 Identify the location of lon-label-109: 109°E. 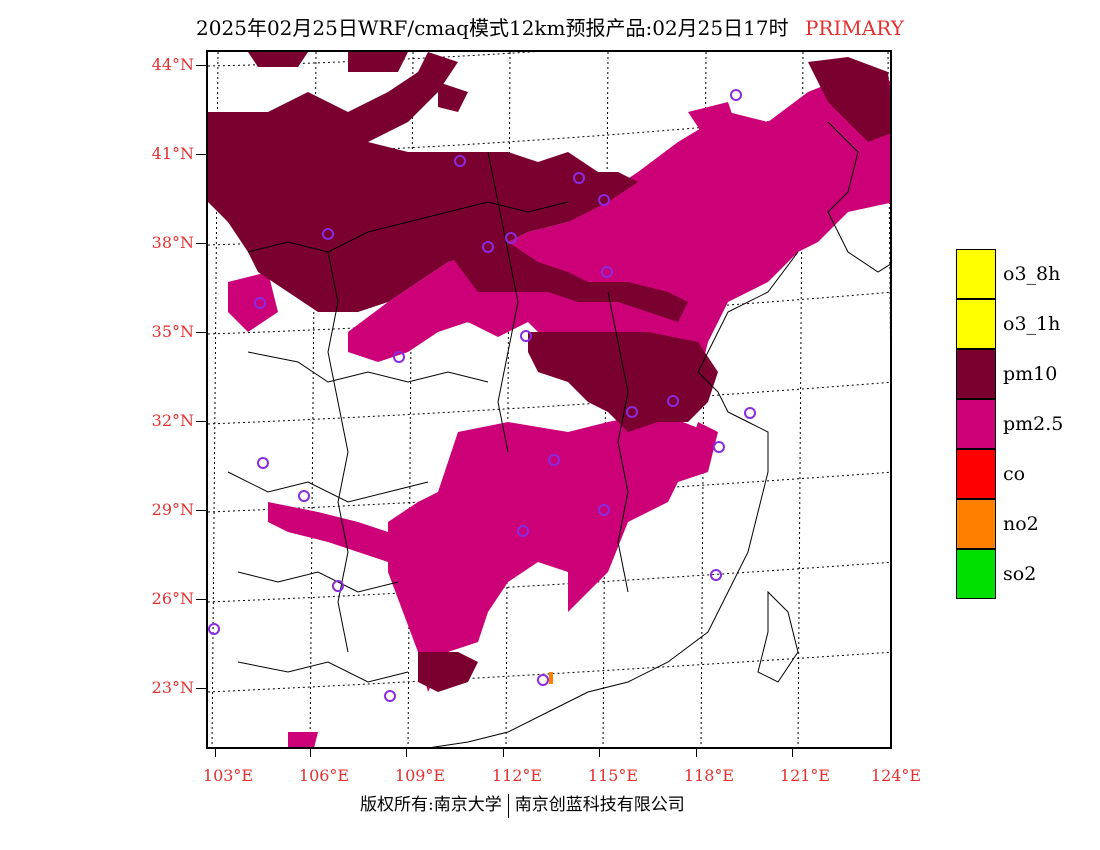
(420, 775).